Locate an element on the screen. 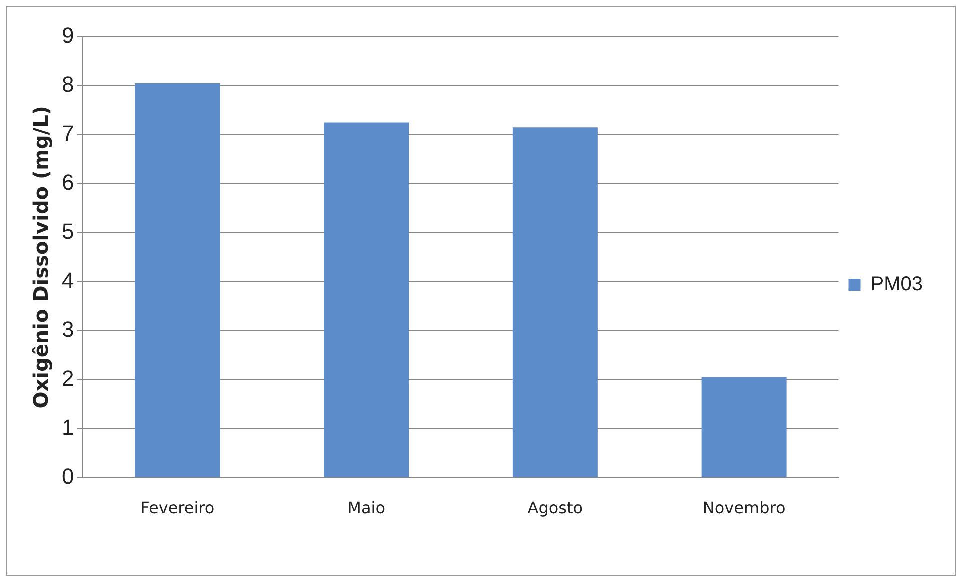  y-tick-label: 1 is located at coordinates (68, 427).